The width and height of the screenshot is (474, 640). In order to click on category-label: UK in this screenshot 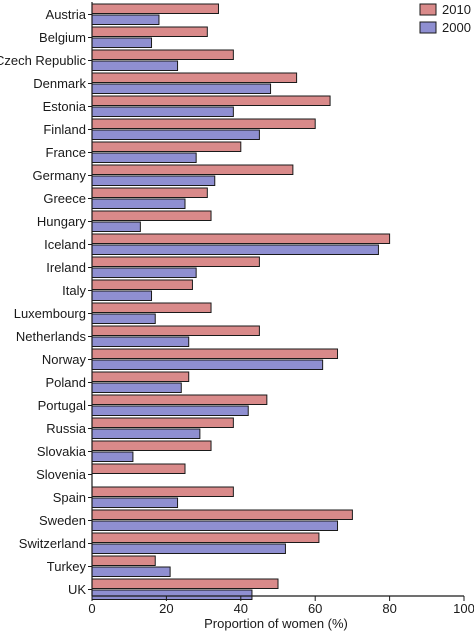, I will do `click(77, 589)`.